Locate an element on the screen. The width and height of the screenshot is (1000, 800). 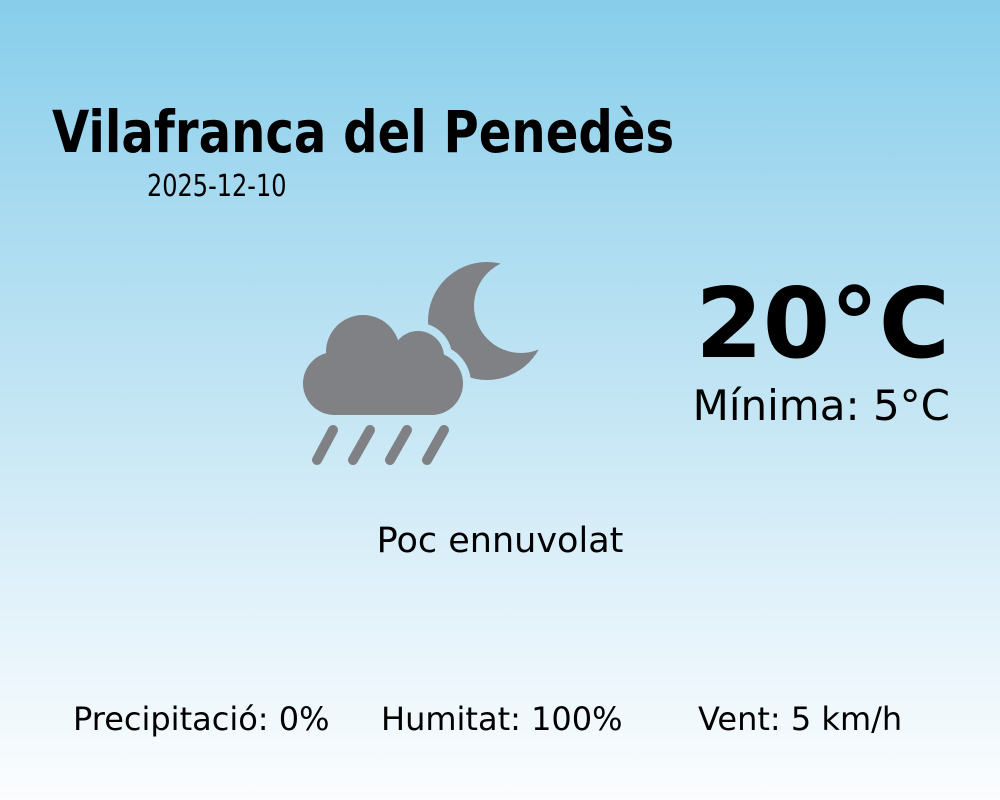
weather-icon is located at coordinates (420, 362).